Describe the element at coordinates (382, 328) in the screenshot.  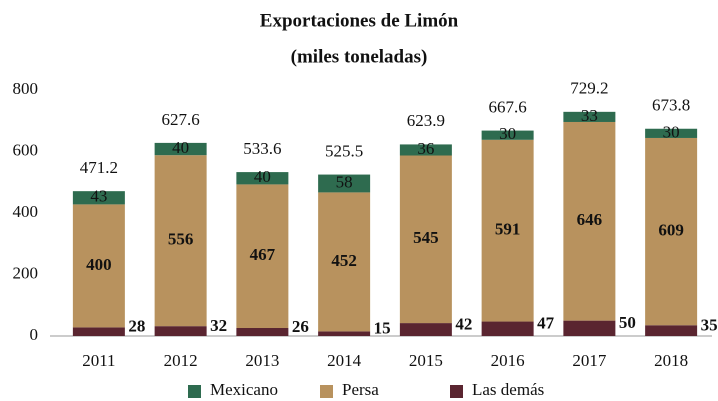
I see `data-label: 15` at that location.